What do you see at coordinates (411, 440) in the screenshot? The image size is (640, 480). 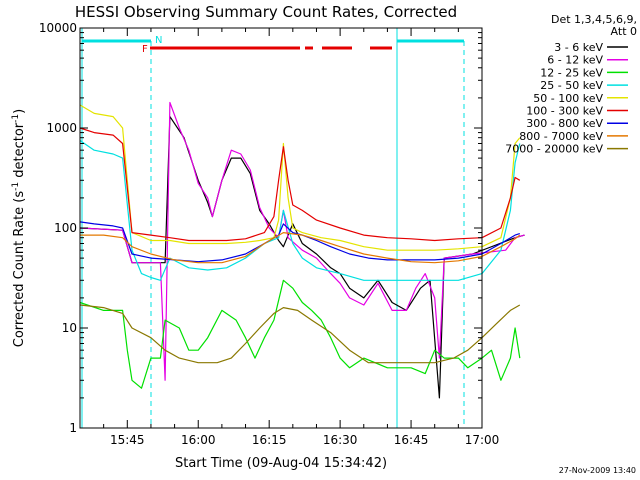 I see `x-tick-label-4: 16:45` at bounding box center [411, 440].